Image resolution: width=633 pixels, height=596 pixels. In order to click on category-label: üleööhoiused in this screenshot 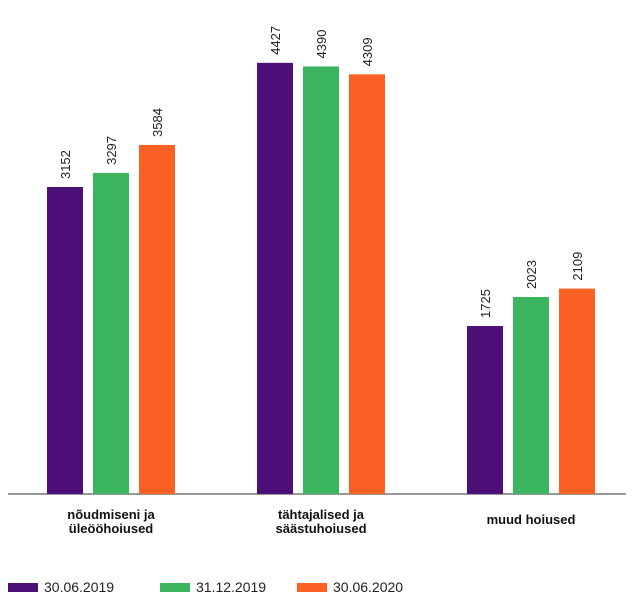, I will do `click(111, 528)`.